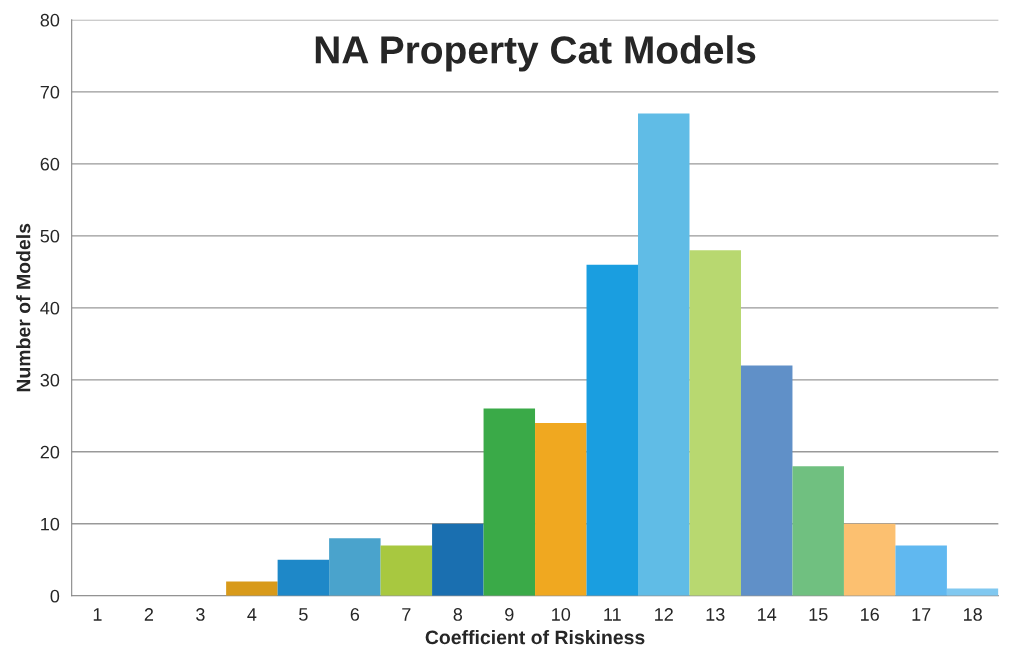  What do you see at coordinates (50, 380) in the screenshot?
I see `y-tick-label: 30` at bounding box center [50, 380].